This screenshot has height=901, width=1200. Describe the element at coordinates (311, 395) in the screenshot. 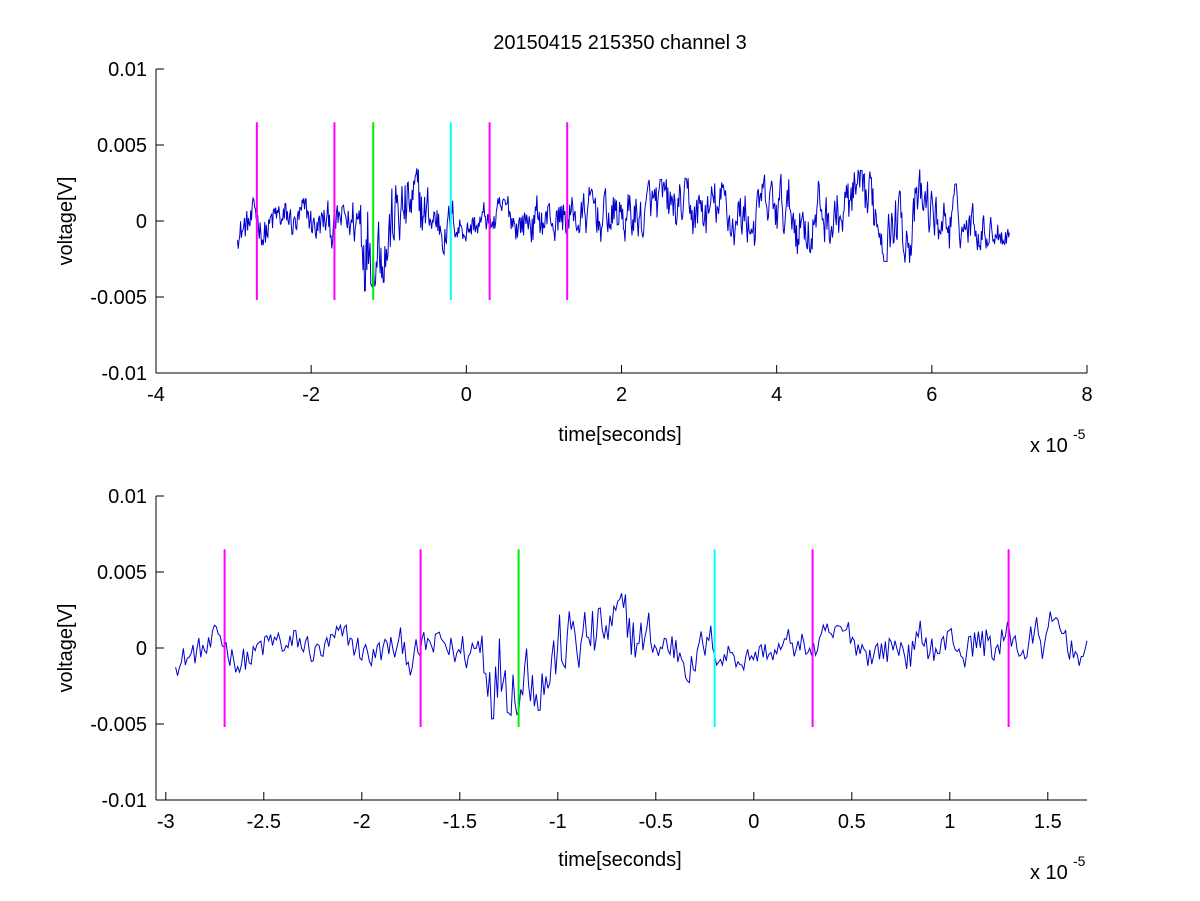

I see `top-x-tick-label: -2` at that location.